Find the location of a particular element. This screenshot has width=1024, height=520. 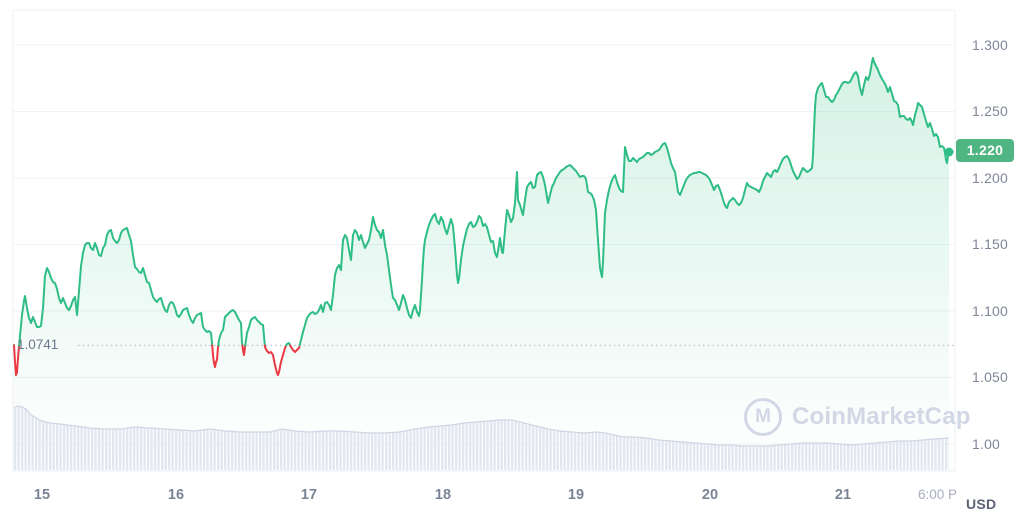

y-axis-label: 1.150 is located at coordinates (990, 244).